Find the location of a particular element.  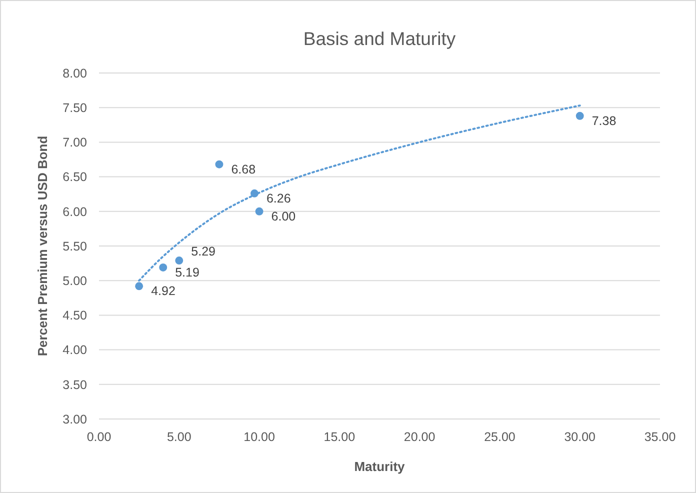

y-axis-title: Percent Premium versus USD Bond is located at coordinates (42, 246).